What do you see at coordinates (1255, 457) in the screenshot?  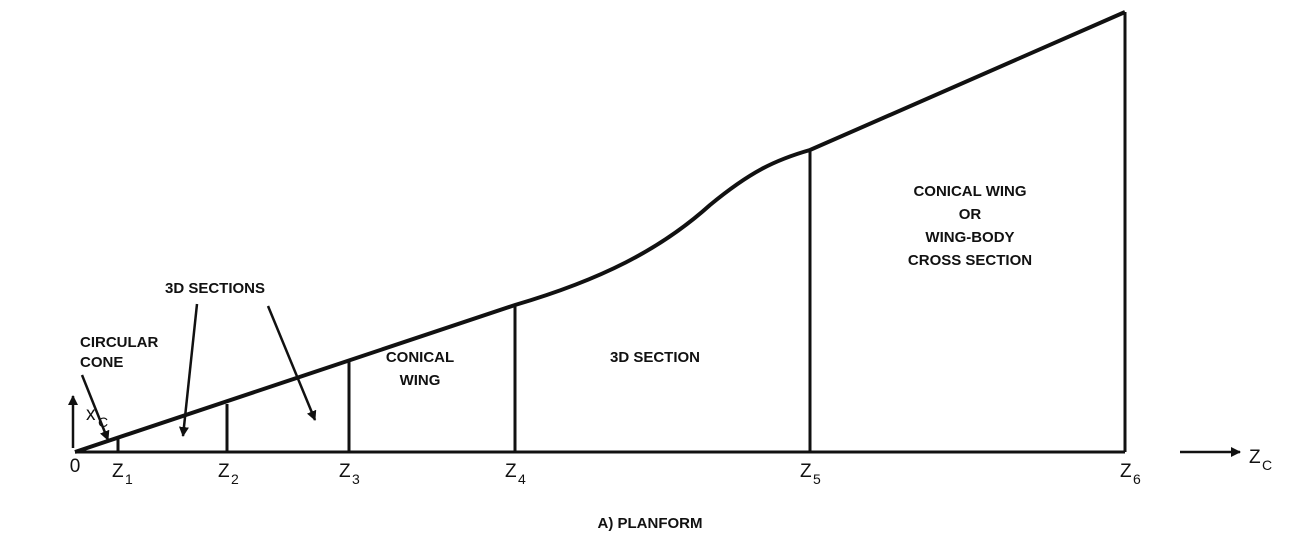 I see `z-axis-name: Z` at bounding box center [1255, 457].